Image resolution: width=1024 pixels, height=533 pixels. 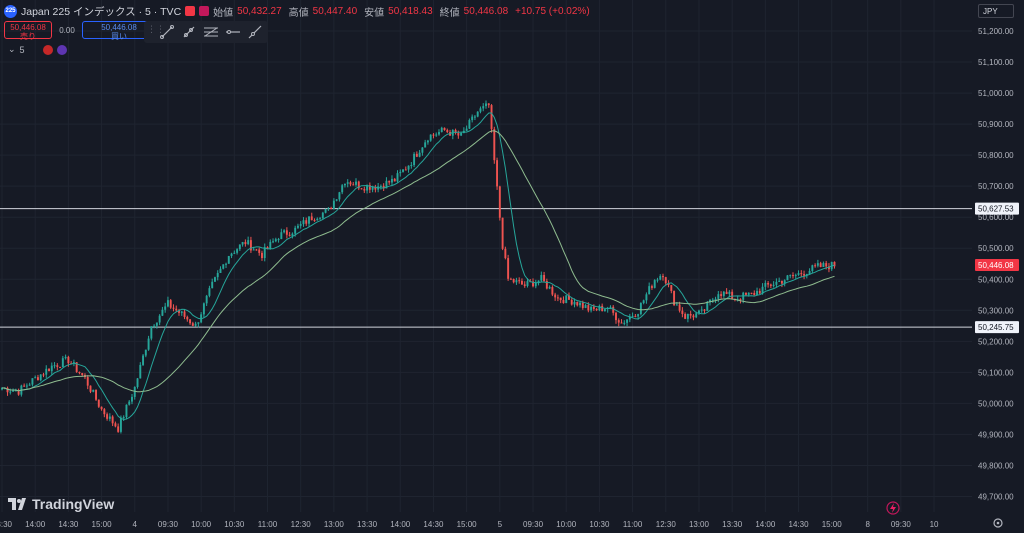 I want to click on market-status-icon, so click(x=204, y=11).